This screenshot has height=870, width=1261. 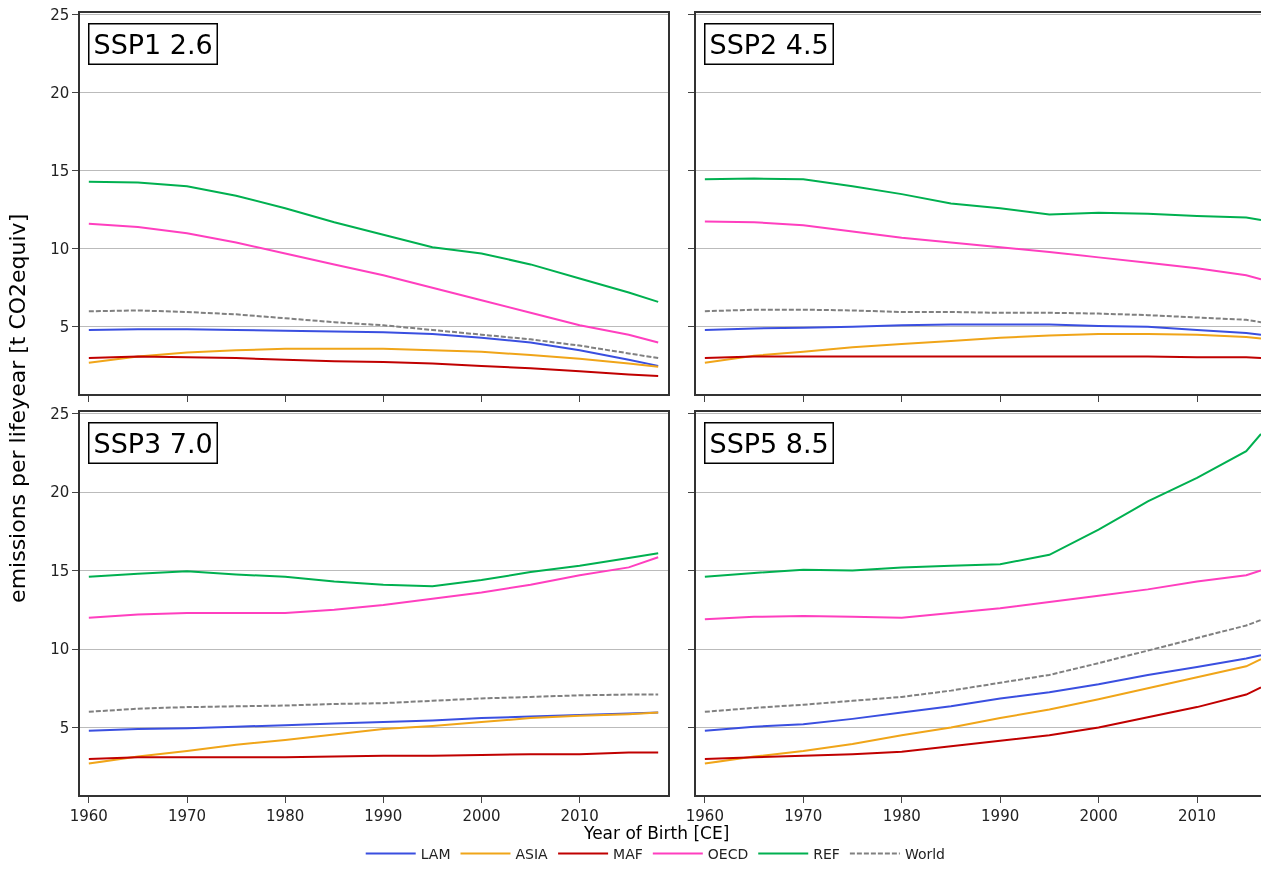 I want to click on legend-label: REF, so click(x=826, y=854).